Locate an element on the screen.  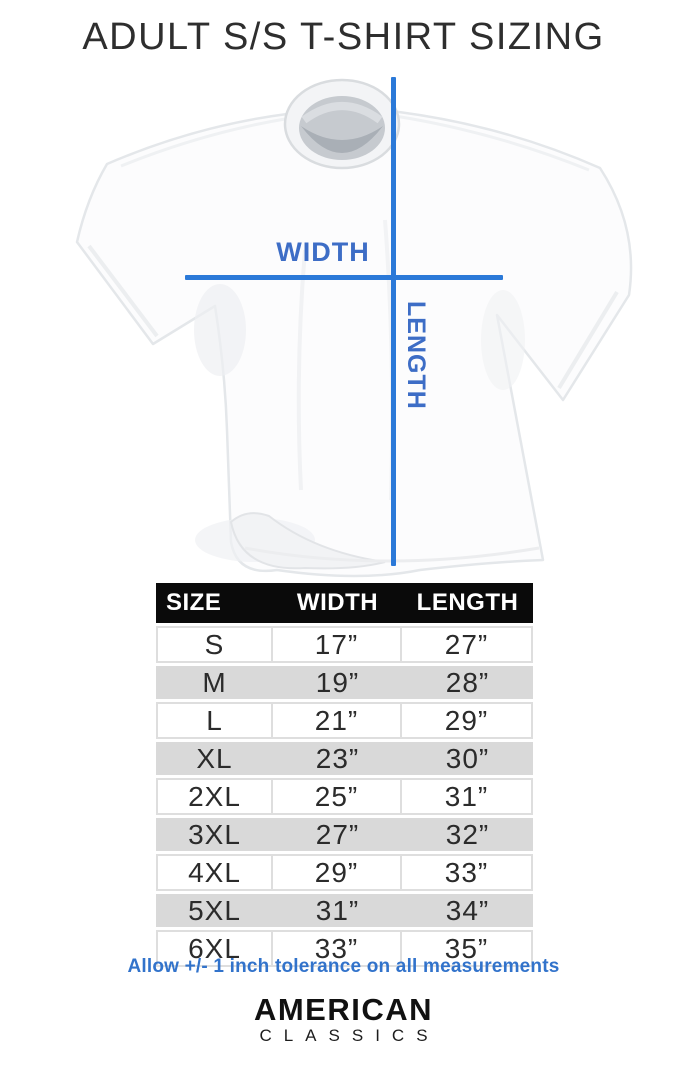
cell-length: 35” is located at coordinates (467, 948).